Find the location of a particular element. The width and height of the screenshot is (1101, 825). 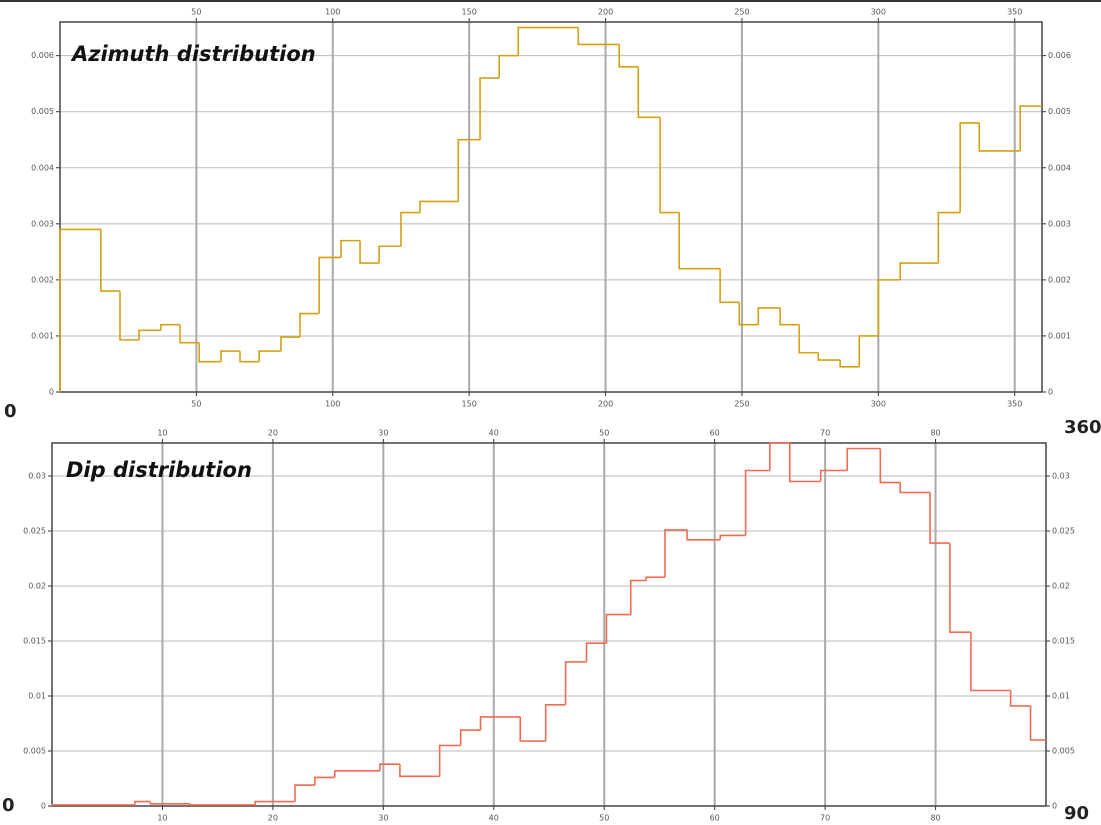

x-tick-label: 250 is located at coordinates (741, 404).